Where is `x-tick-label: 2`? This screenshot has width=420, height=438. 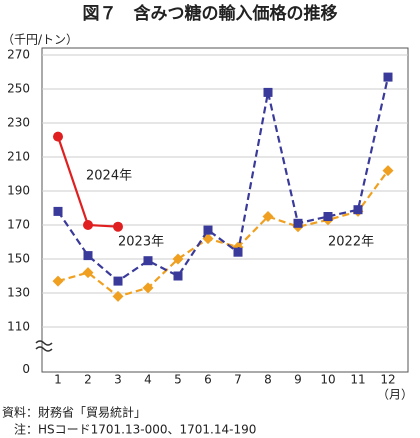
x-tick-label: 2 is located at coordinates (88, 380).